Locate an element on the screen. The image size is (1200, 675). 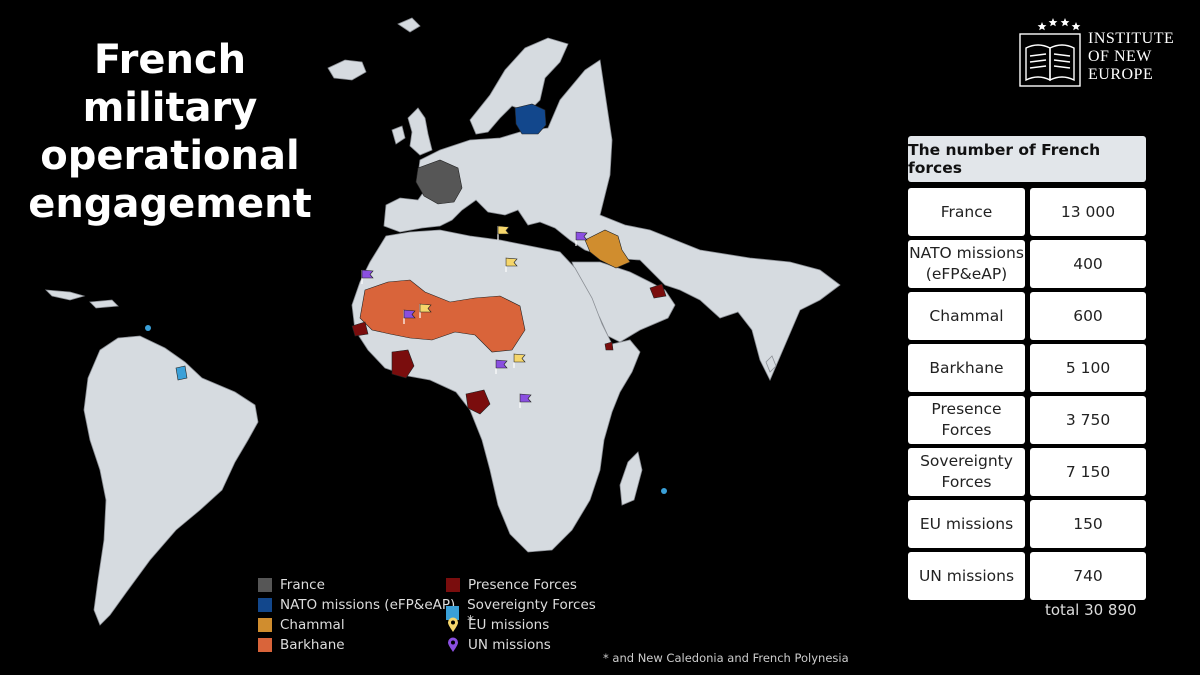
legend-label: EU missions is located at coordinates (509, 625).